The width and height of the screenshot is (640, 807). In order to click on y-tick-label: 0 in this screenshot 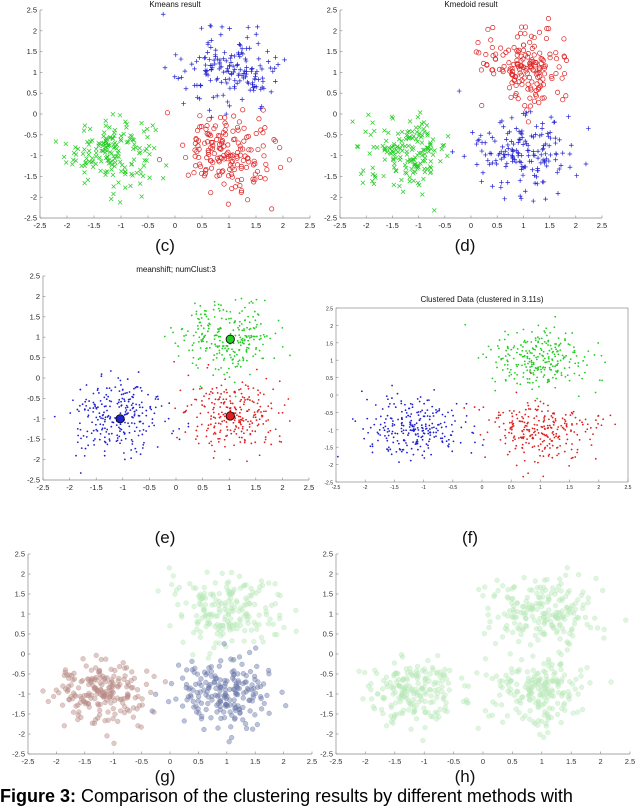, I will do `click(38, 378)`.